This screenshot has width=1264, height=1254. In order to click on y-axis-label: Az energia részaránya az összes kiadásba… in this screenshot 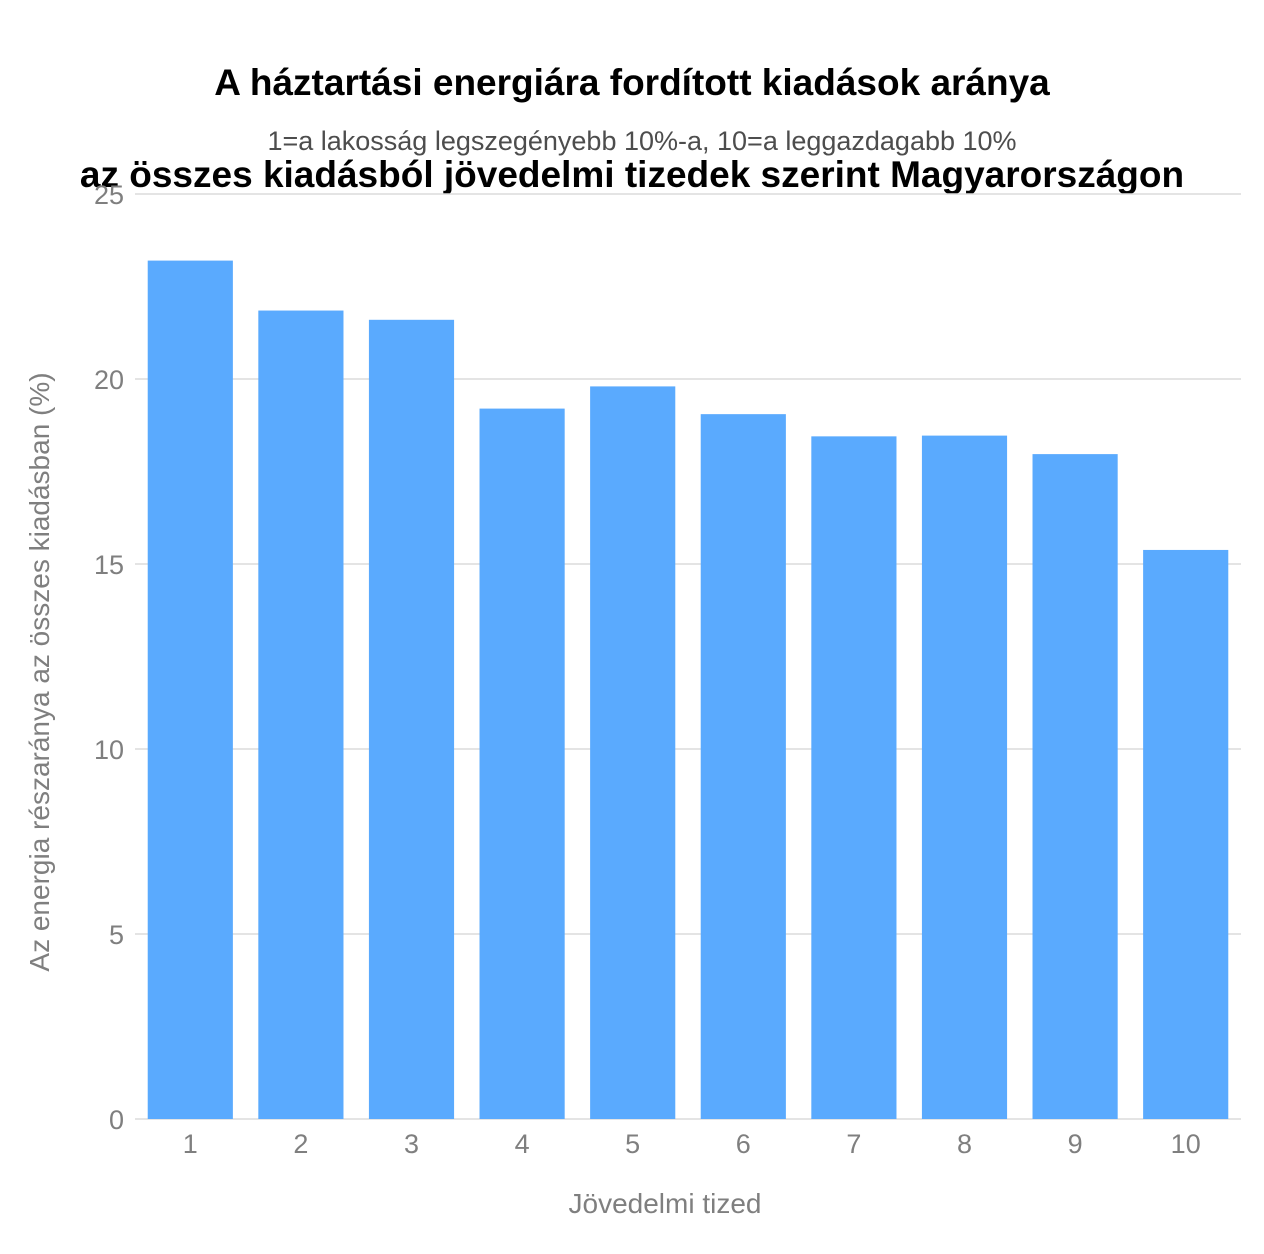, I will do `click(39, 671)`.